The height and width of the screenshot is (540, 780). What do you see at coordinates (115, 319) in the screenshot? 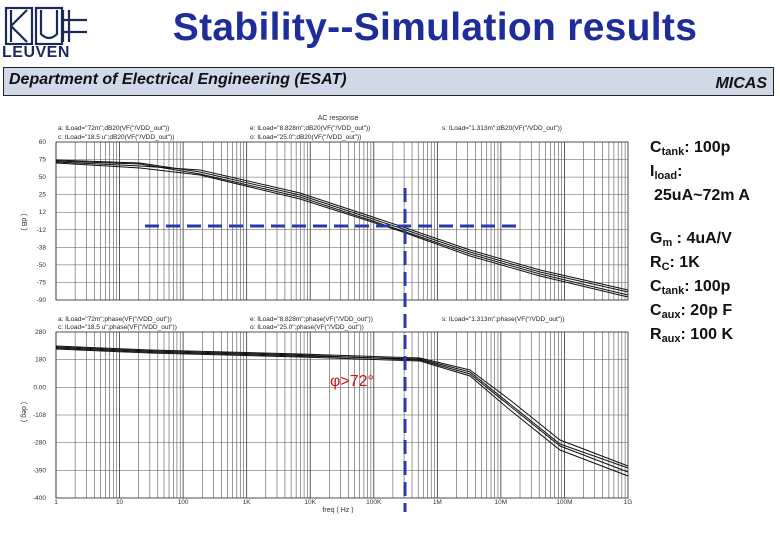
I see `bottom-legend-a: a: ILoad="72m";phase(VF("/VDD_out"))` at bounding box center [115, 319].